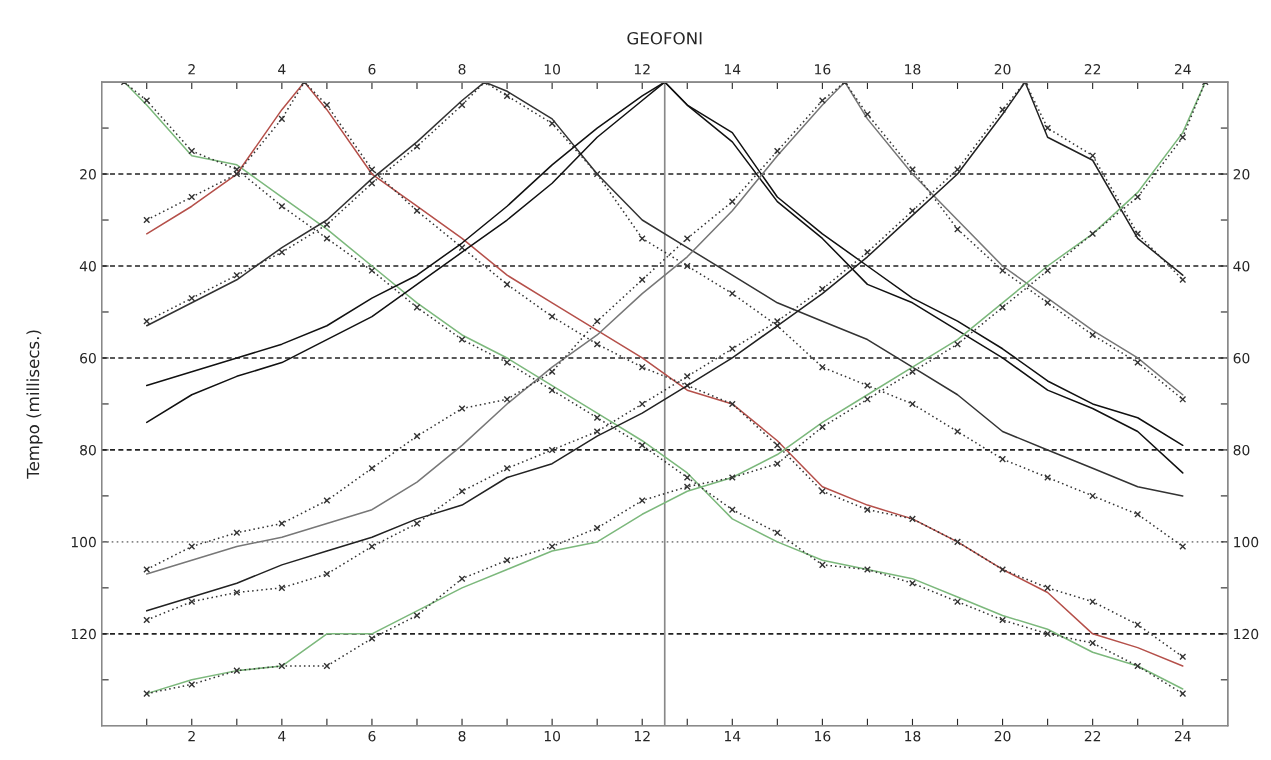 This screenshot has width=1271, height=760. Describe the element at coordinates (1241, 174) in the screenshot. I see `y2-tick-label: 20` at that location.